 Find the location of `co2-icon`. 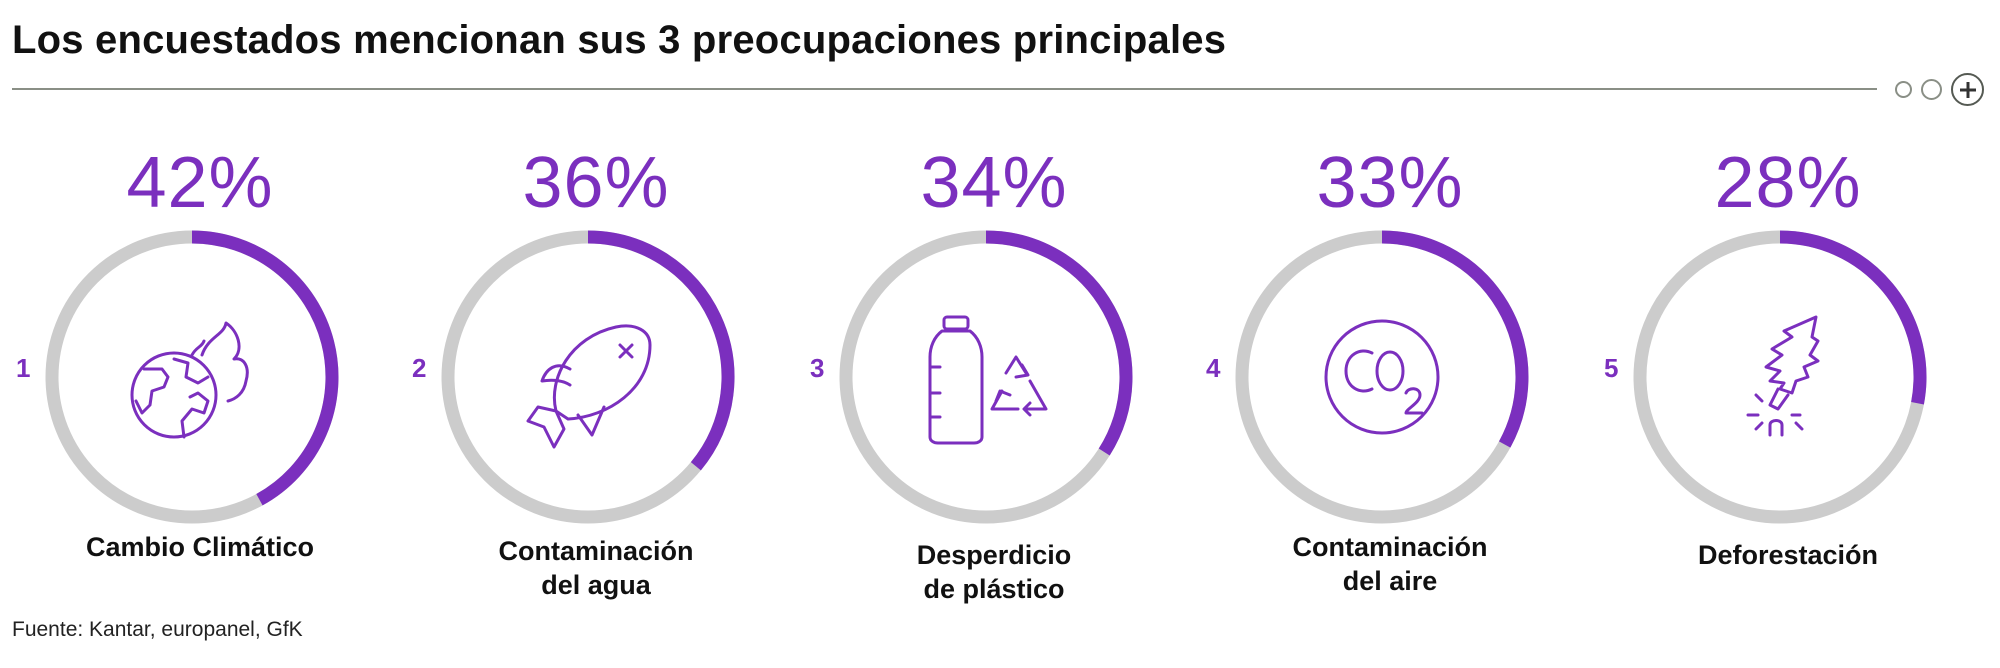

co2-icon is located at coordinates (1382, 377).